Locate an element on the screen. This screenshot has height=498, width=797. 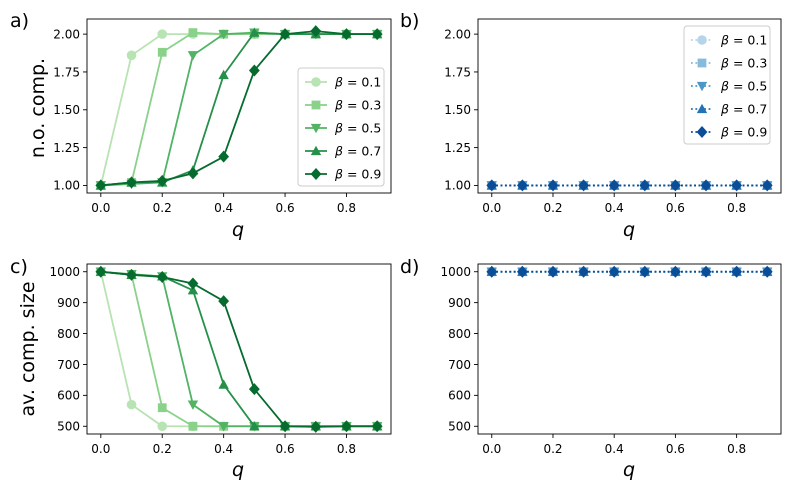
y-tick-label: 900 is located at coordinates (68, 303).